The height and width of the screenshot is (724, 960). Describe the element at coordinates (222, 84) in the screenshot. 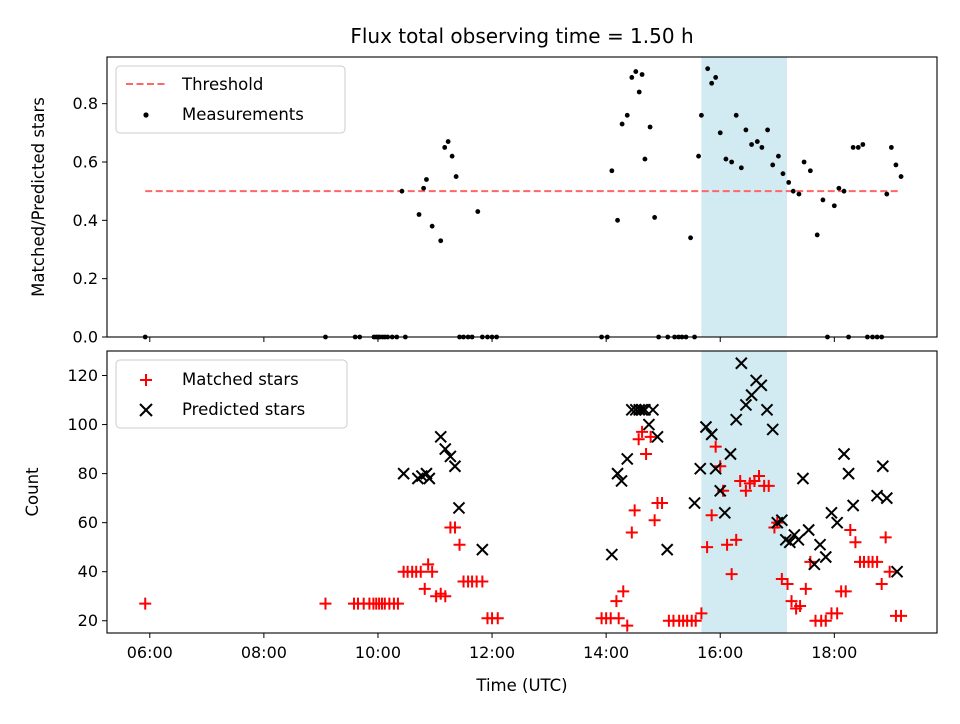

I see `threshold-legend-label: Threshold` at that location.